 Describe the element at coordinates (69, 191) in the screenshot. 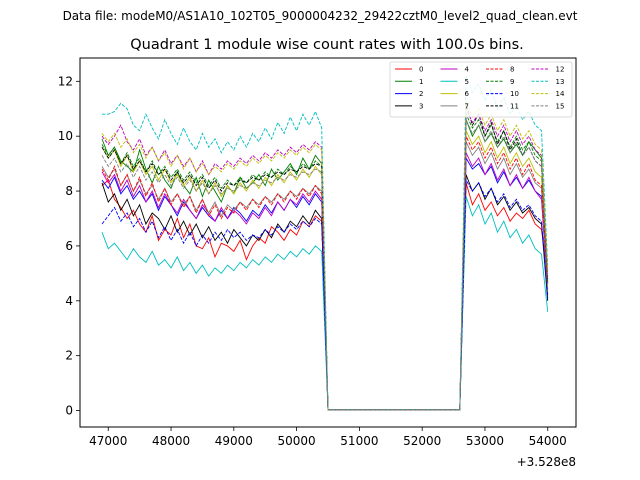

I see `y-tick-label: 8` at that location.